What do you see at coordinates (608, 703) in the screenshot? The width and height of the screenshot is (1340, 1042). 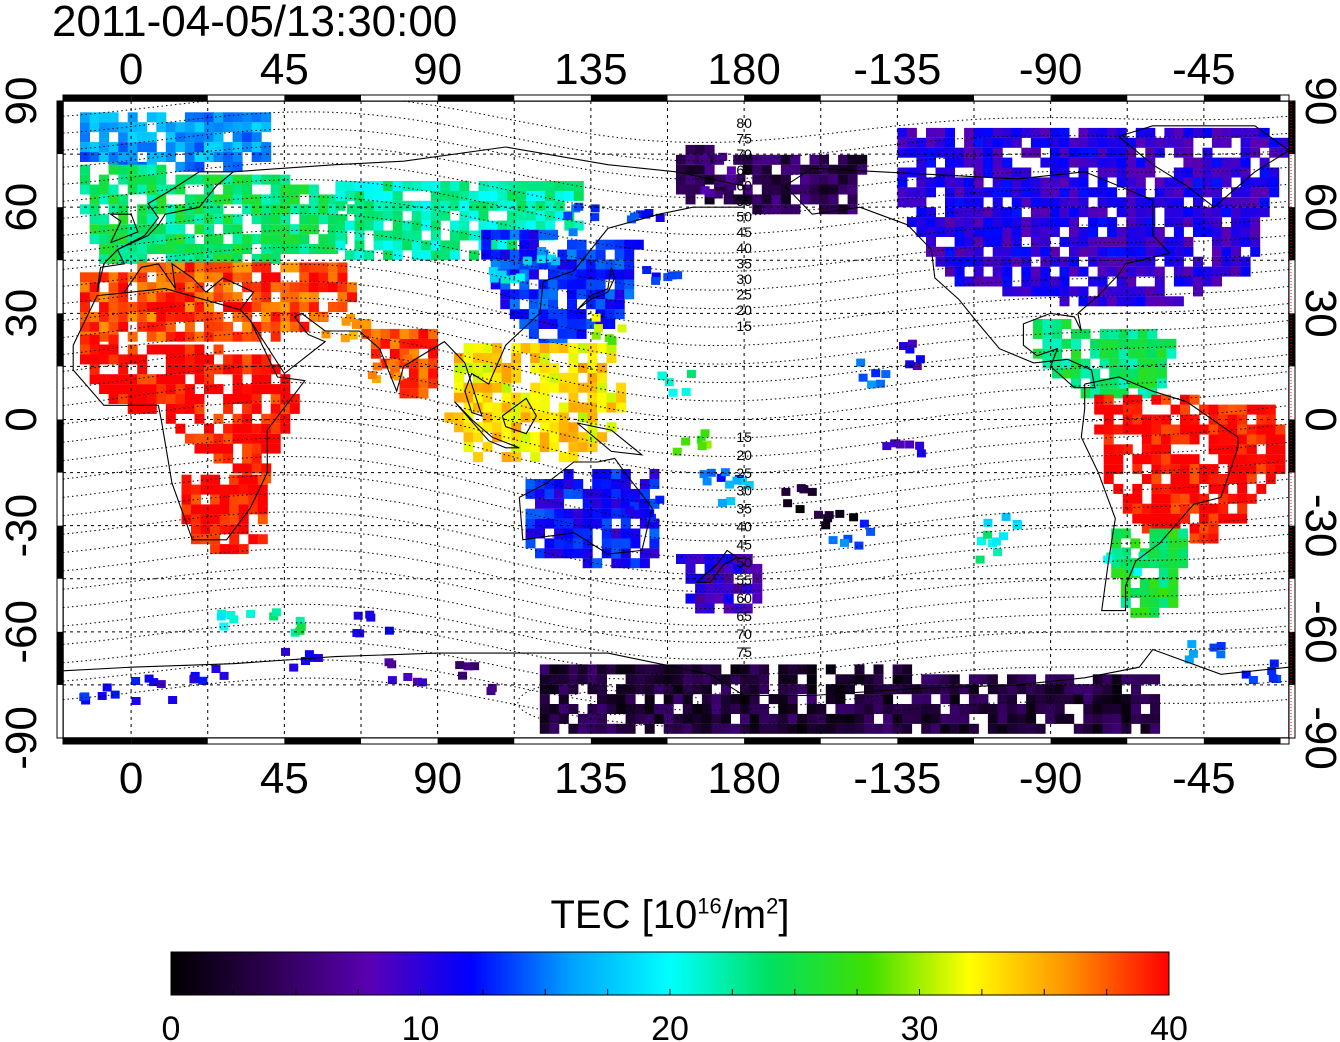 I see `magnetic-pole-contour` at bounding box center [608, 703].